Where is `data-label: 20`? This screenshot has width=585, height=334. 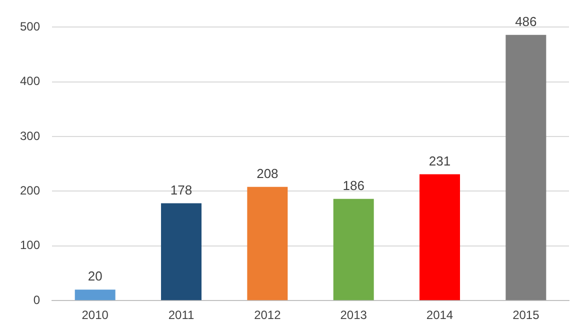
data-label: 20 is located at coordinates (95, 276).